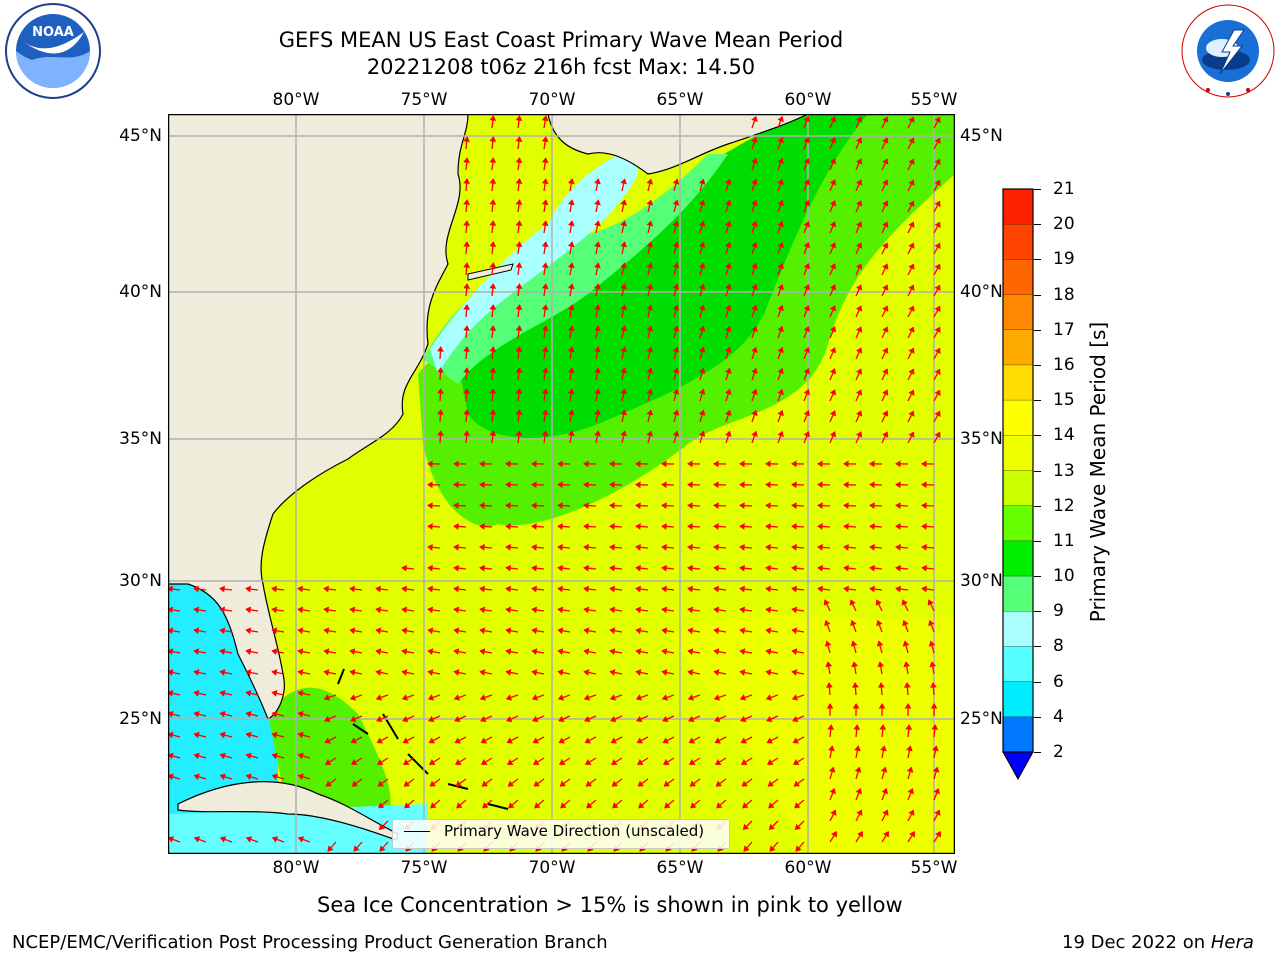 This screenshot has height=960, width=1280. I want to click on lat-label-right: 45°N, so click(981, 136).